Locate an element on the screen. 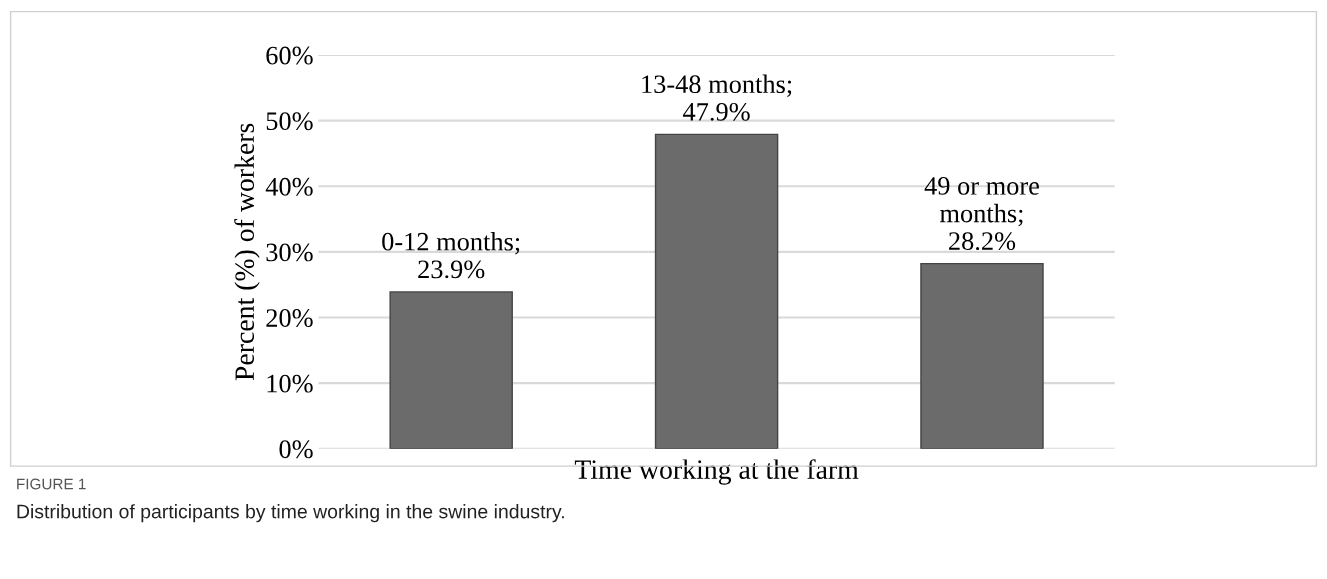 This screenshot has height=579, width=1327. y-tick-label: 30% is located at coordinates (289, 252).